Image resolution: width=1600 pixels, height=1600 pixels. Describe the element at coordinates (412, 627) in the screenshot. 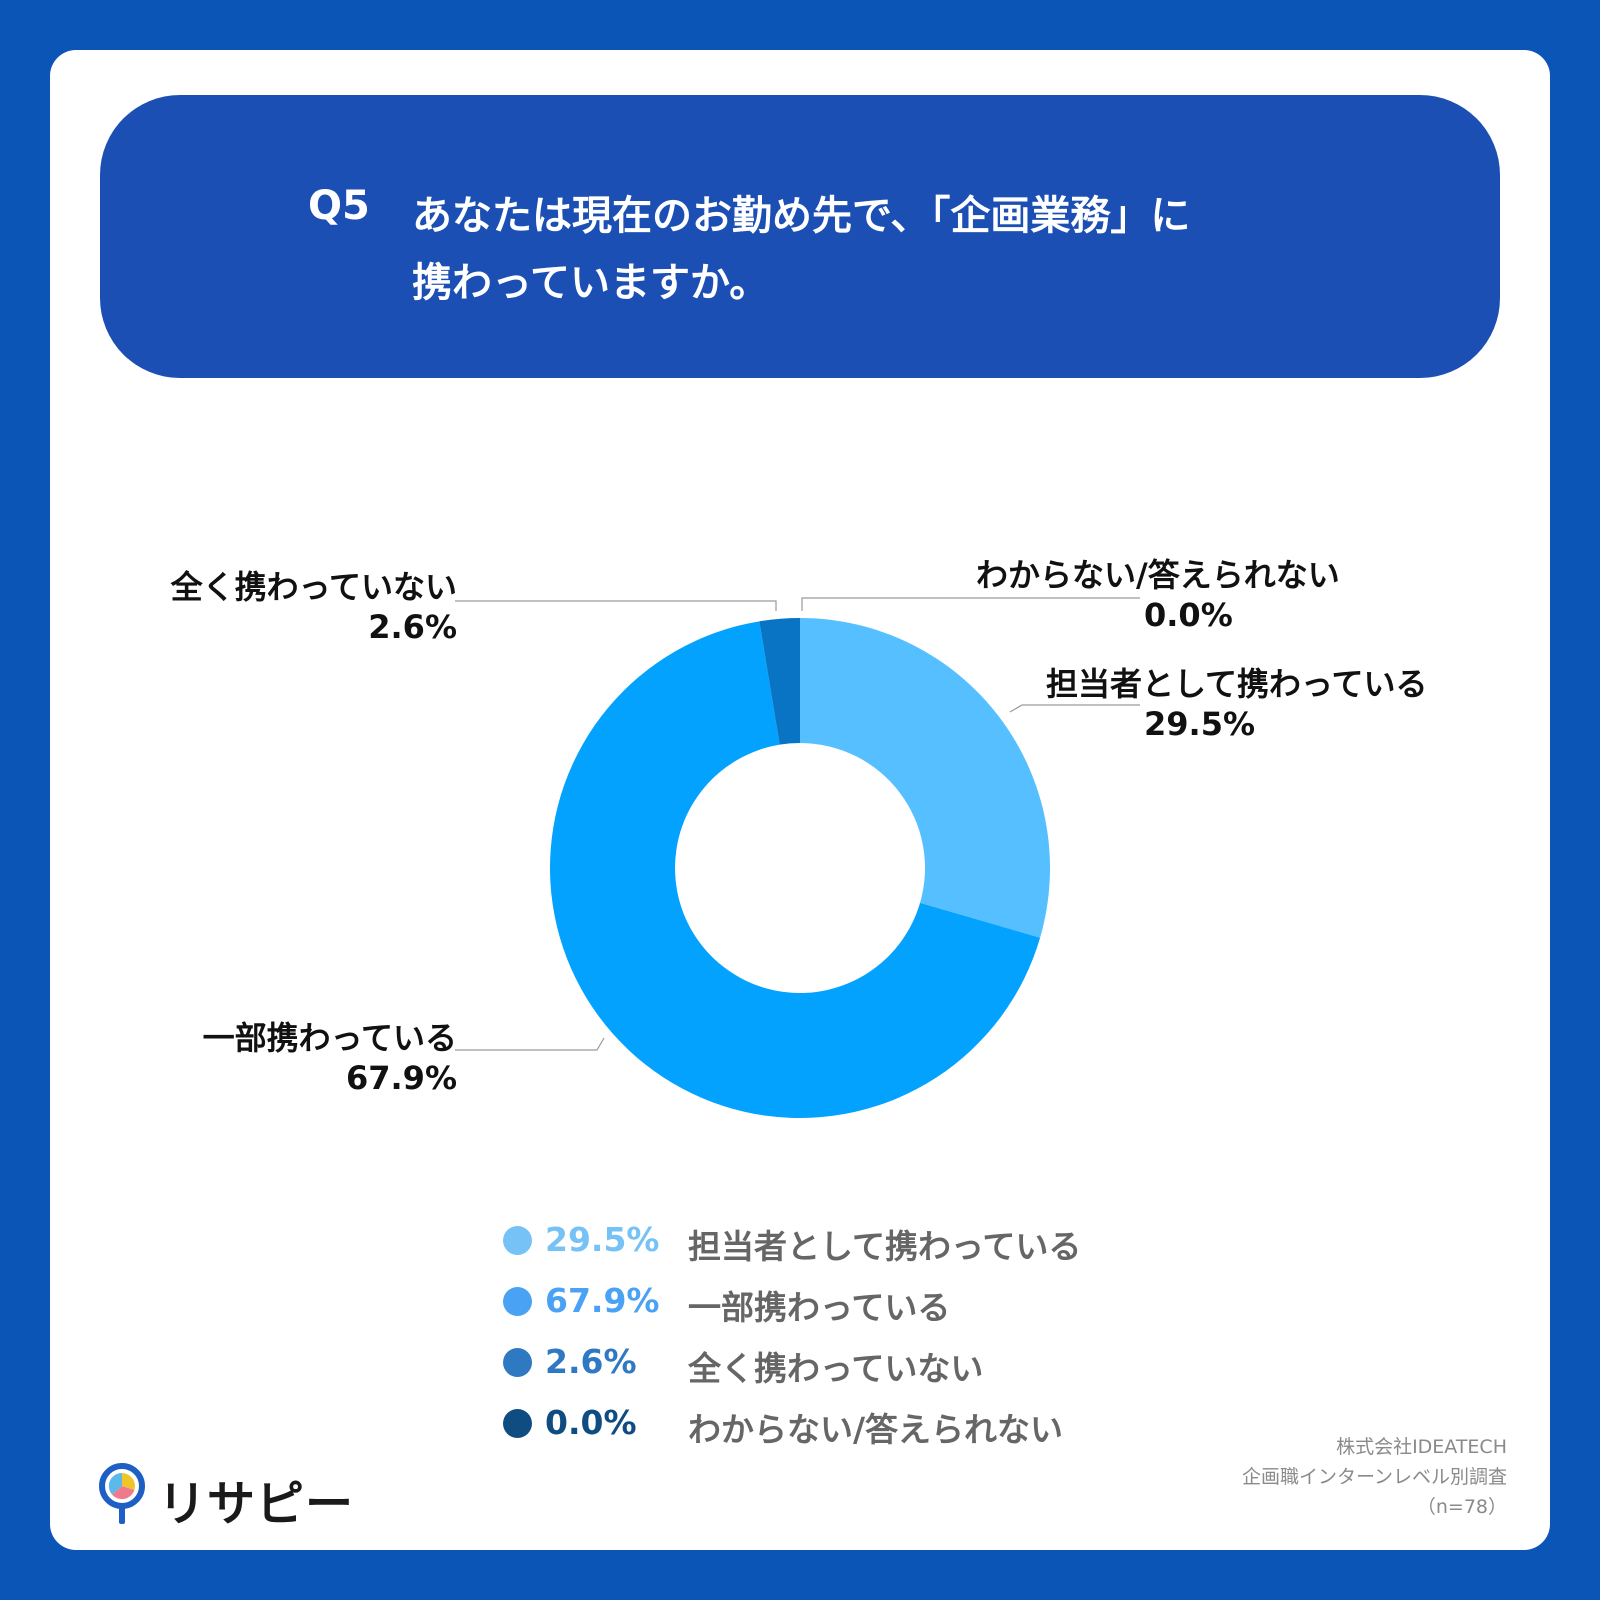

I see `callout-value: 2.6%` at that location.